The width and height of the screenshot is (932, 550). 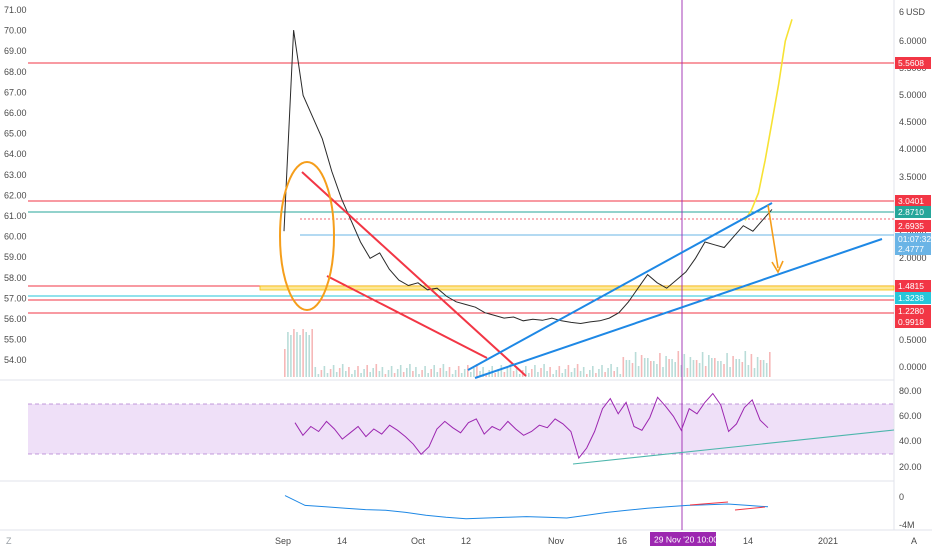 I want to click on right-axis-tick: 2.0000, so click(x=913, y=258).